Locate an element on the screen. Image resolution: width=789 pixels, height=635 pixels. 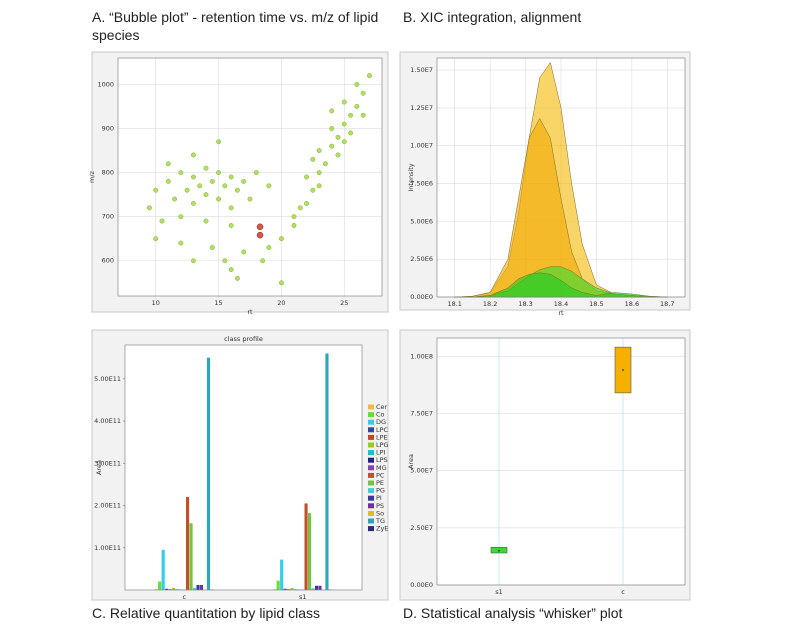
legend-label: Co is located at coordinates (380, 415).